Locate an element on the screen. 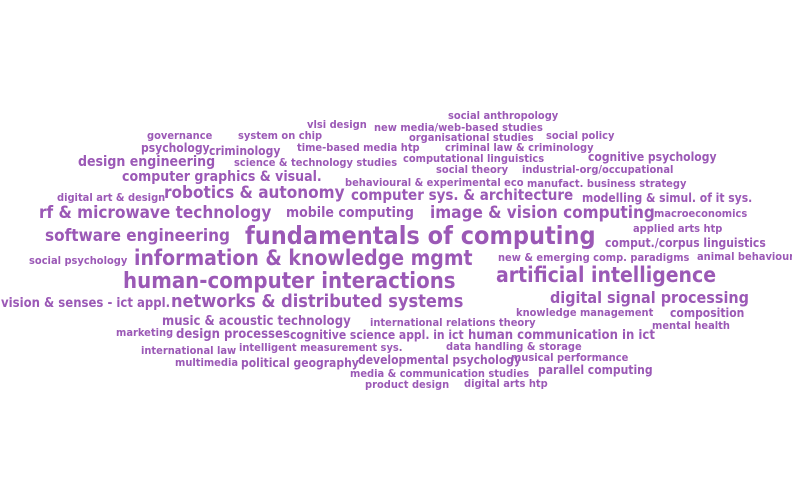  word-robotics-autonomy: robotics & autonomy is located at coordinates (254, 193).